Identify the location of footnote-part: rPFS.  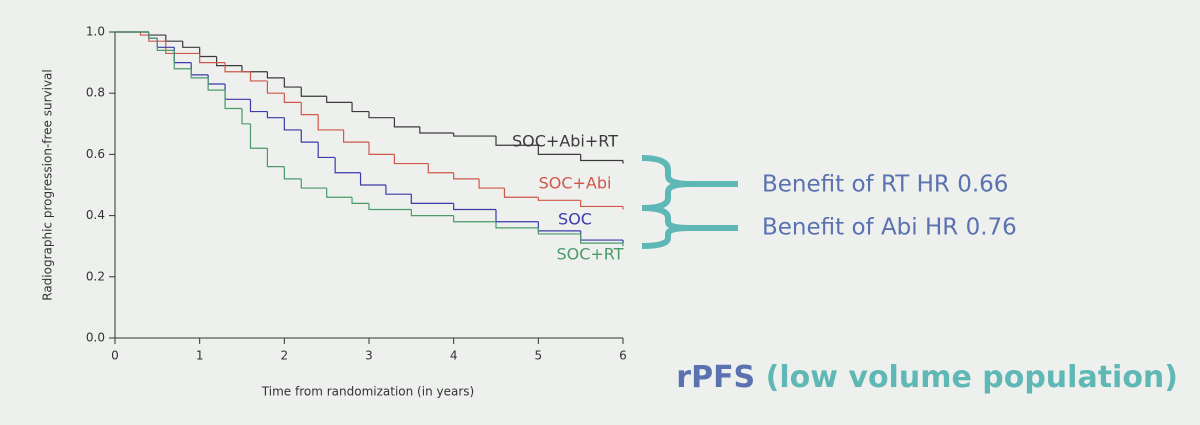
(715, 377).